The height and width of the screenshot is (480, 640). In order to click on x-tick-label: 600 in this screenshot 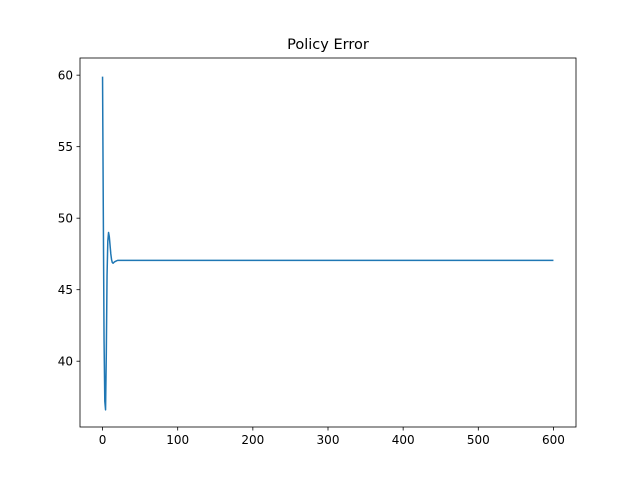, I will do `click(553, 440)`.